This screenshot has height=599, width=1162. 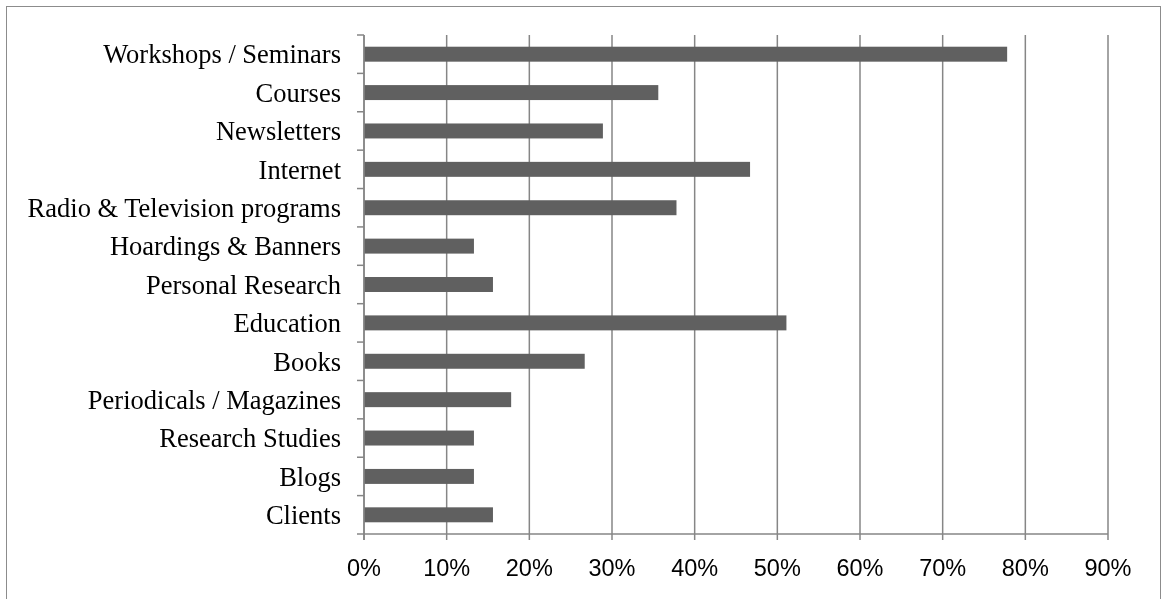 I want to click on x-tick-label: 80%, so click(x=1025, y=568).